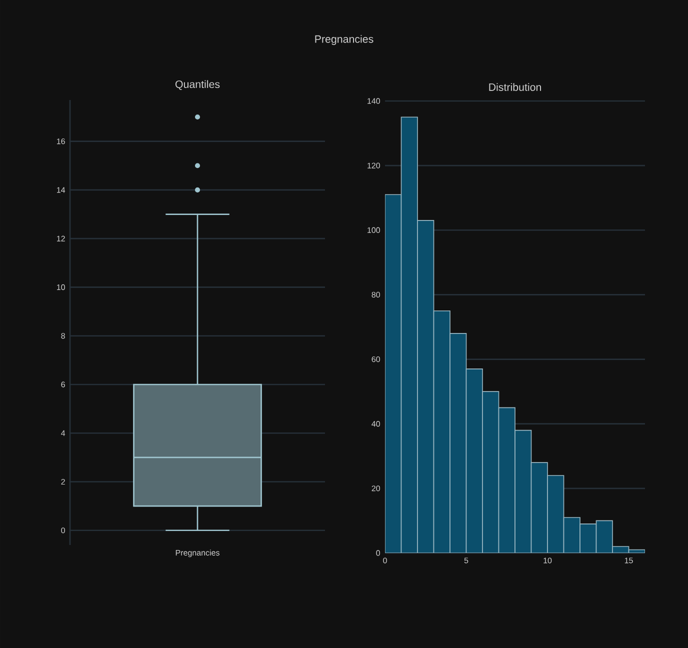  What do you see at coordinates (376, 424) in the screenshot?
I see `y-tick-label: 40` at bounding box center [376, 424].